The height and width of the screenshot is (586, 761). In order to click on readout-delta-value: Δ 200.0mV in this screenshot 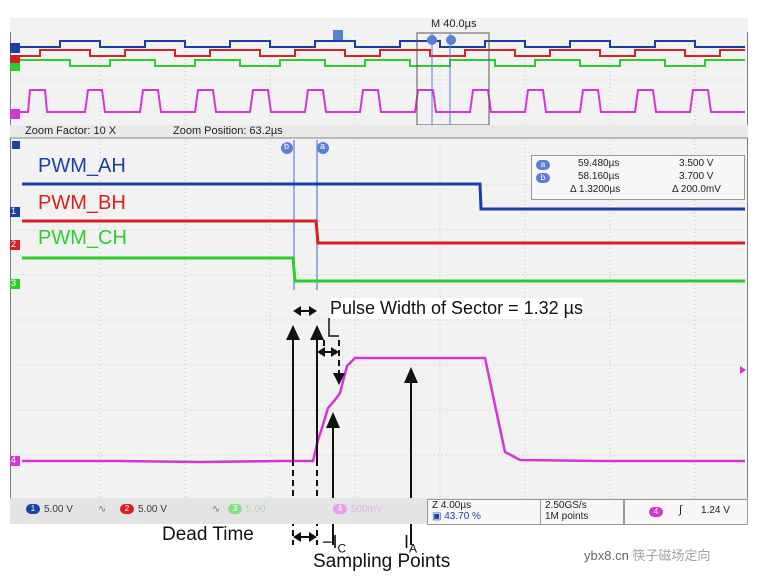, I will do `click(696, 189)`.